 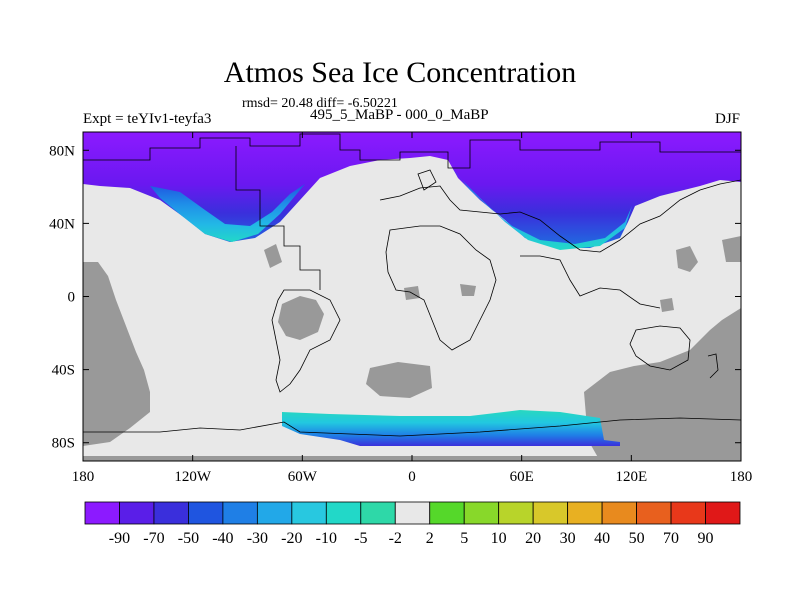 What do you see at coordinates (153, 538) in the screenshot?
I see `colorbar-label: -70` at bounding box center [153, 538].